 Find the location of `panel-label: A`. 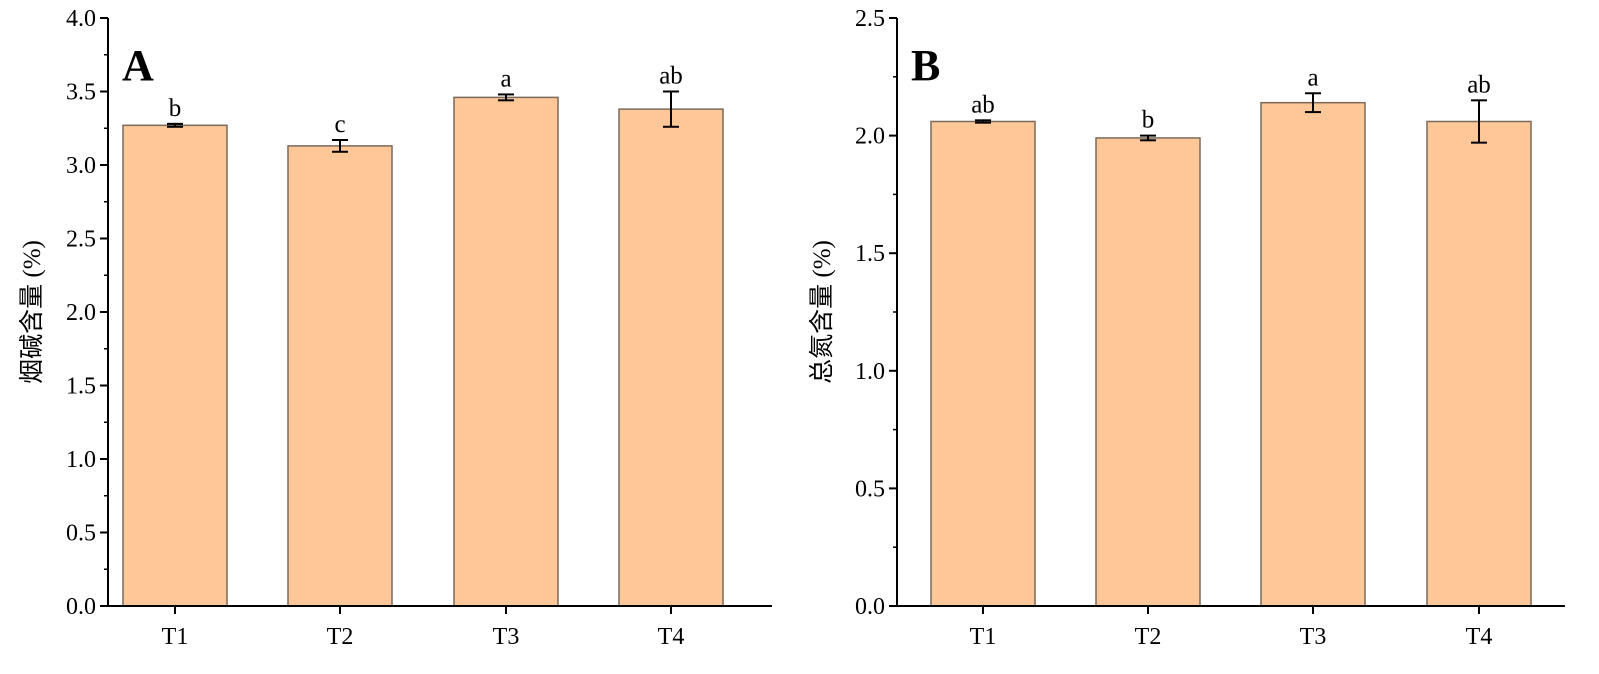

panel-label: A is located at coordinates (138, 65).